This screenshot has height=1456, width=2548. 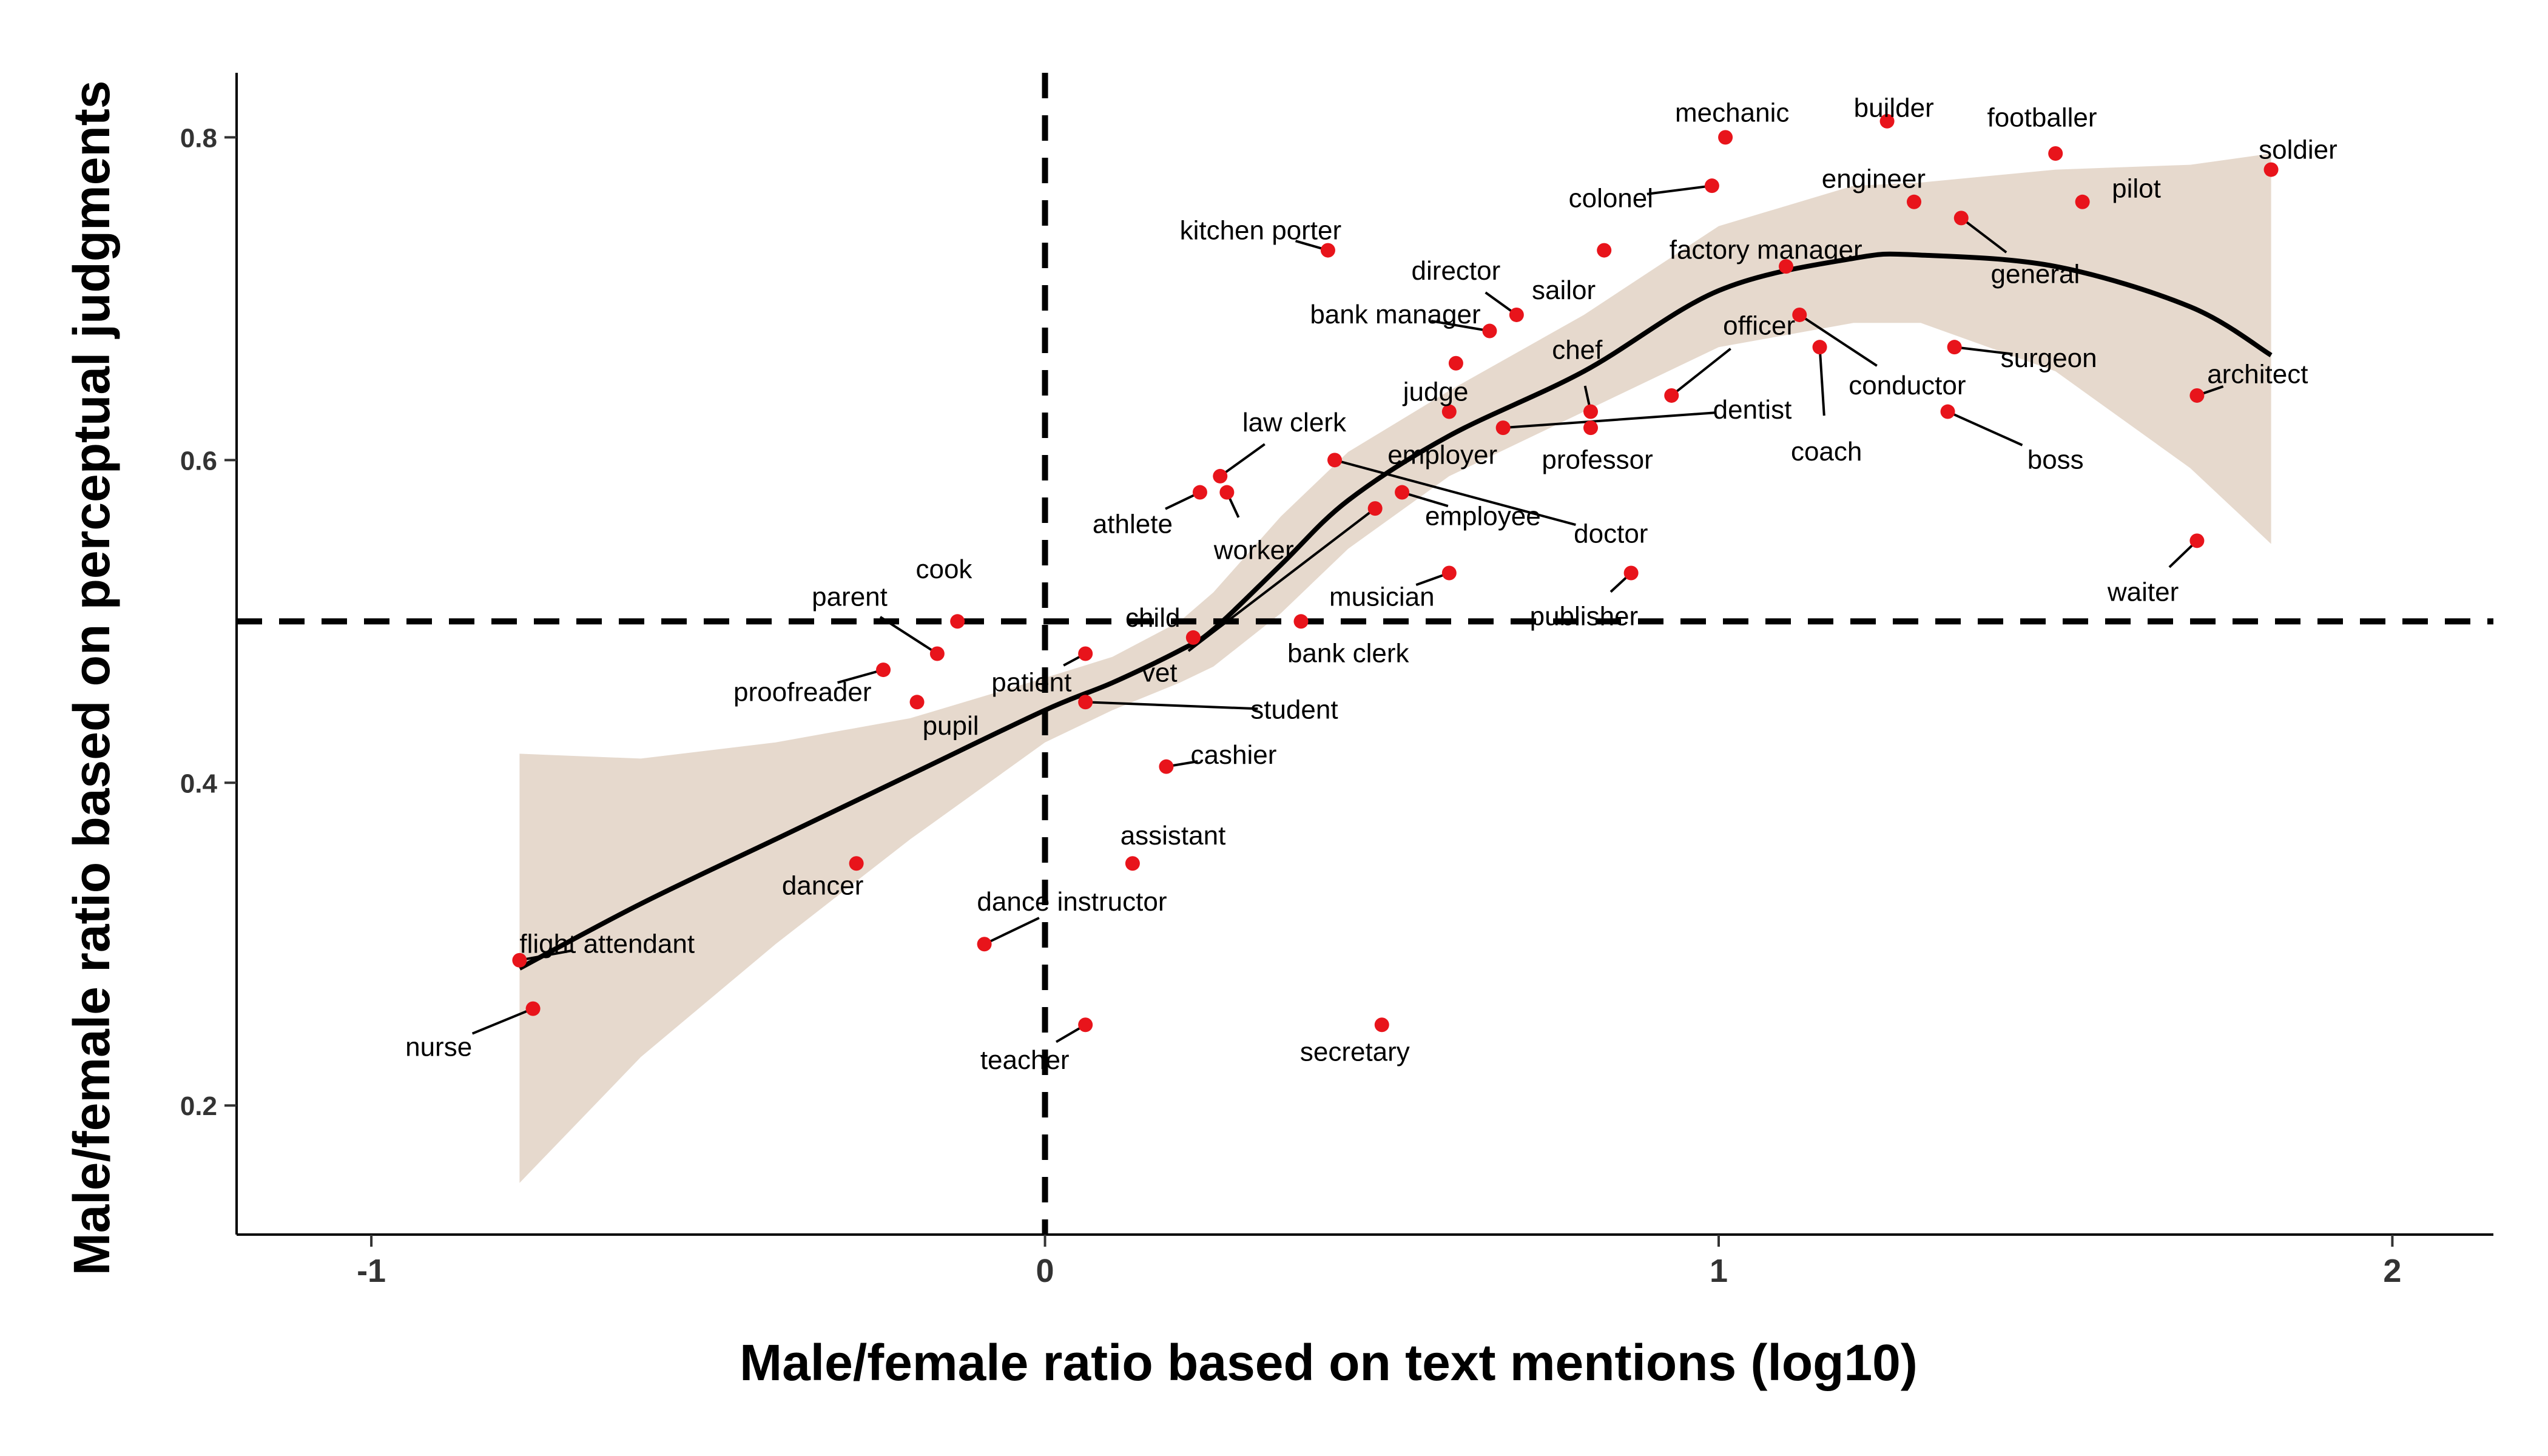 What do you see at coordinates (1826, 452) in the screenshot?
I see `point-label: coach` at bounding box center [1826, 452].